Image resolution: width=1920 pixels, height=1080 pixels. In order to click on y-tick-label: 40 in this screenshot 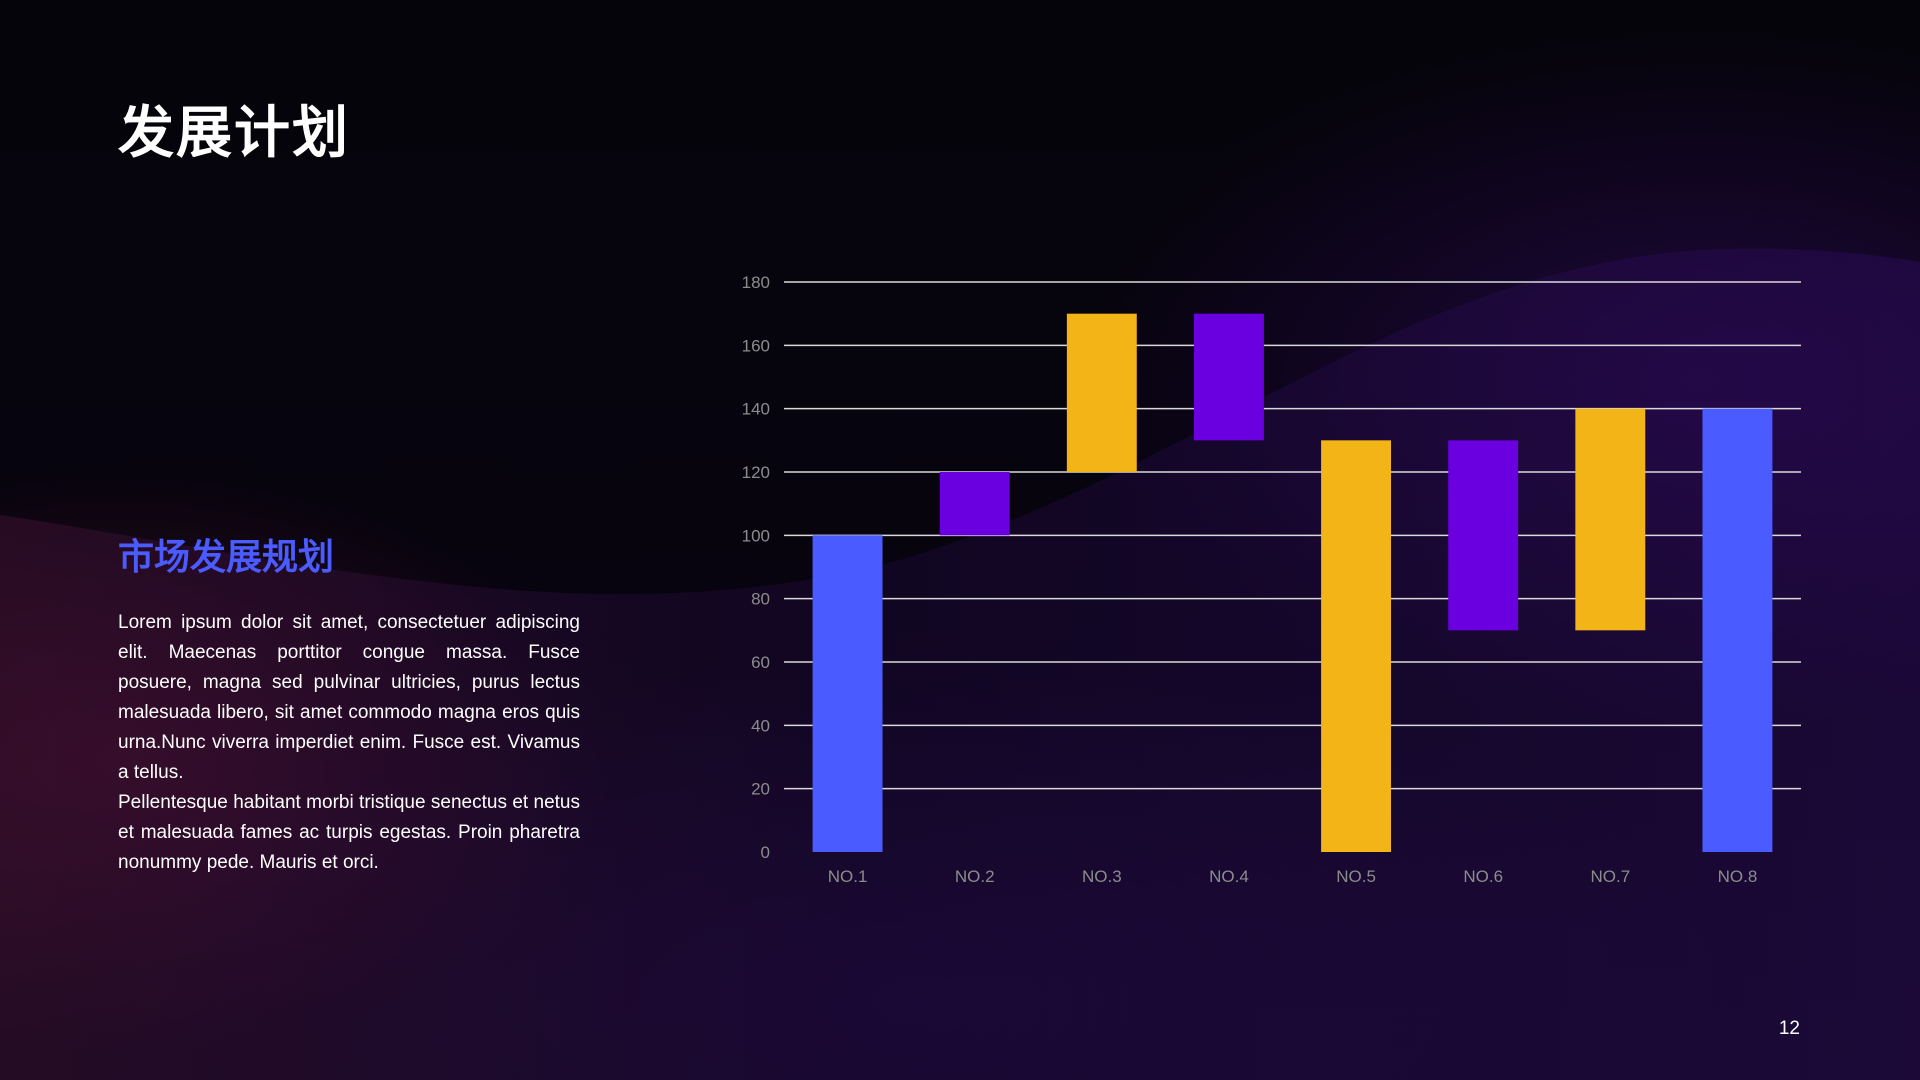, I will do `click(760, 725)`.